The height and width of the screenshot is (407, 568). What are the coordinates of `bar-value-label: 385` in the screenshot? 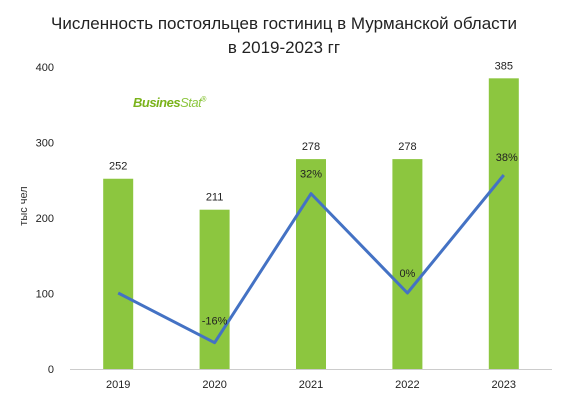 It's located at (504, 66).